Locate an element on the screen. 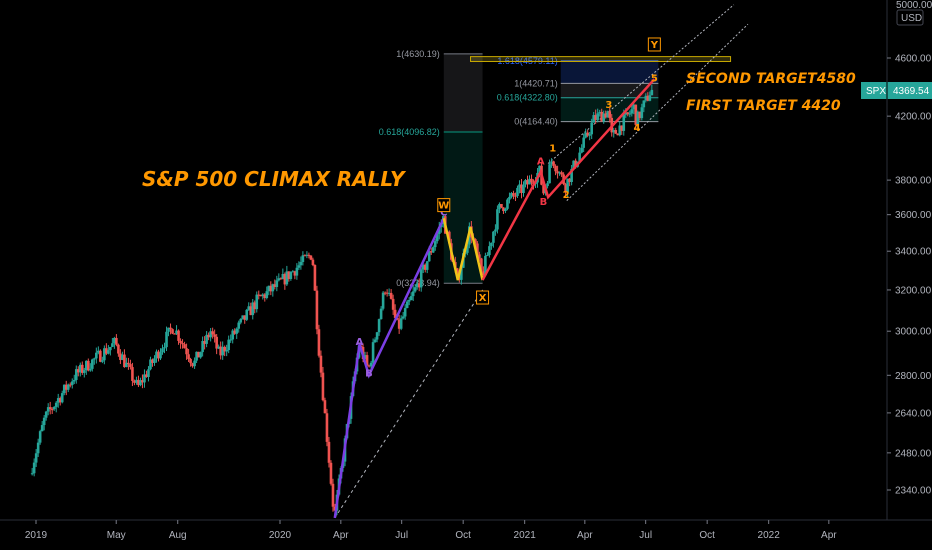 The height and width of the screenshot is (550, 932). wave-label: W is located at coordinates (443, 206).